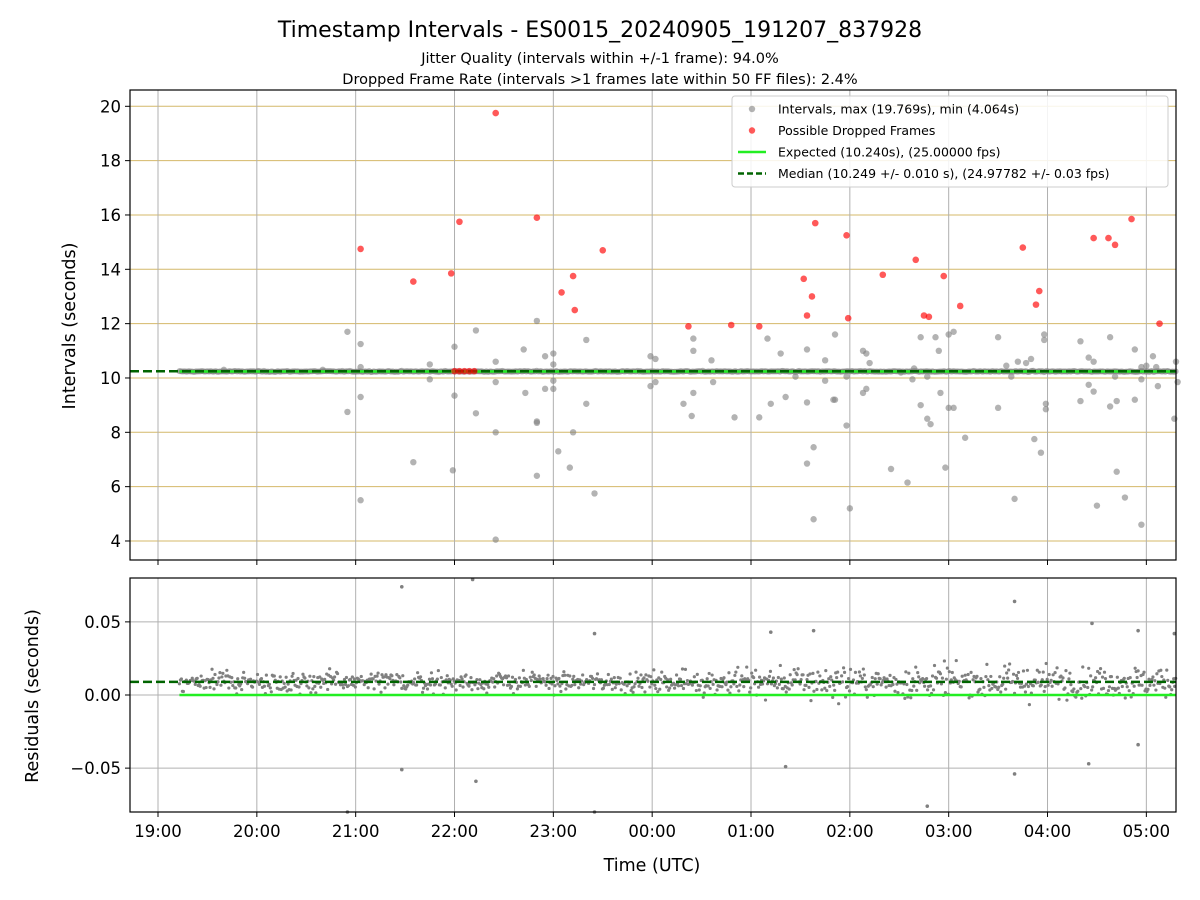 This screenshot has height=900, width=1200. What do you see at coordinates (158, 831) in the screenshot?
I see `x-tick-label: 19:00` at bounding box center [158, 831].